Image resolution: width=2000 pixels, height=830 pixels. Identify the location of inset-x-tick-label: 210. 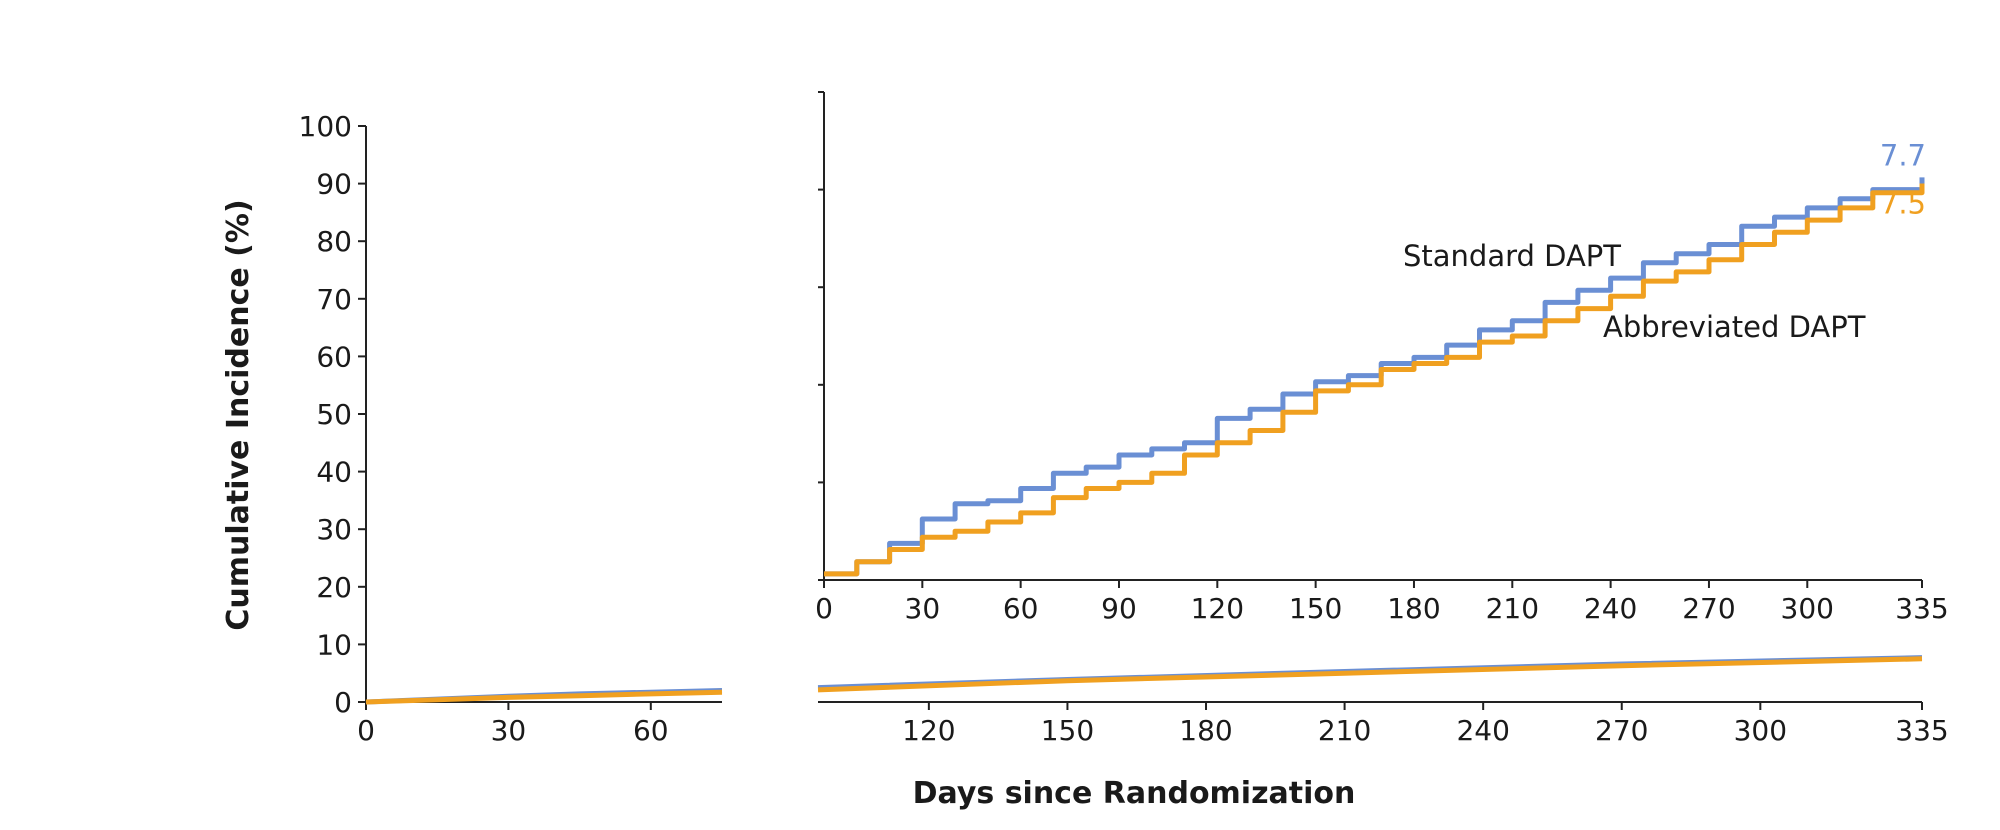
(1512, 608).